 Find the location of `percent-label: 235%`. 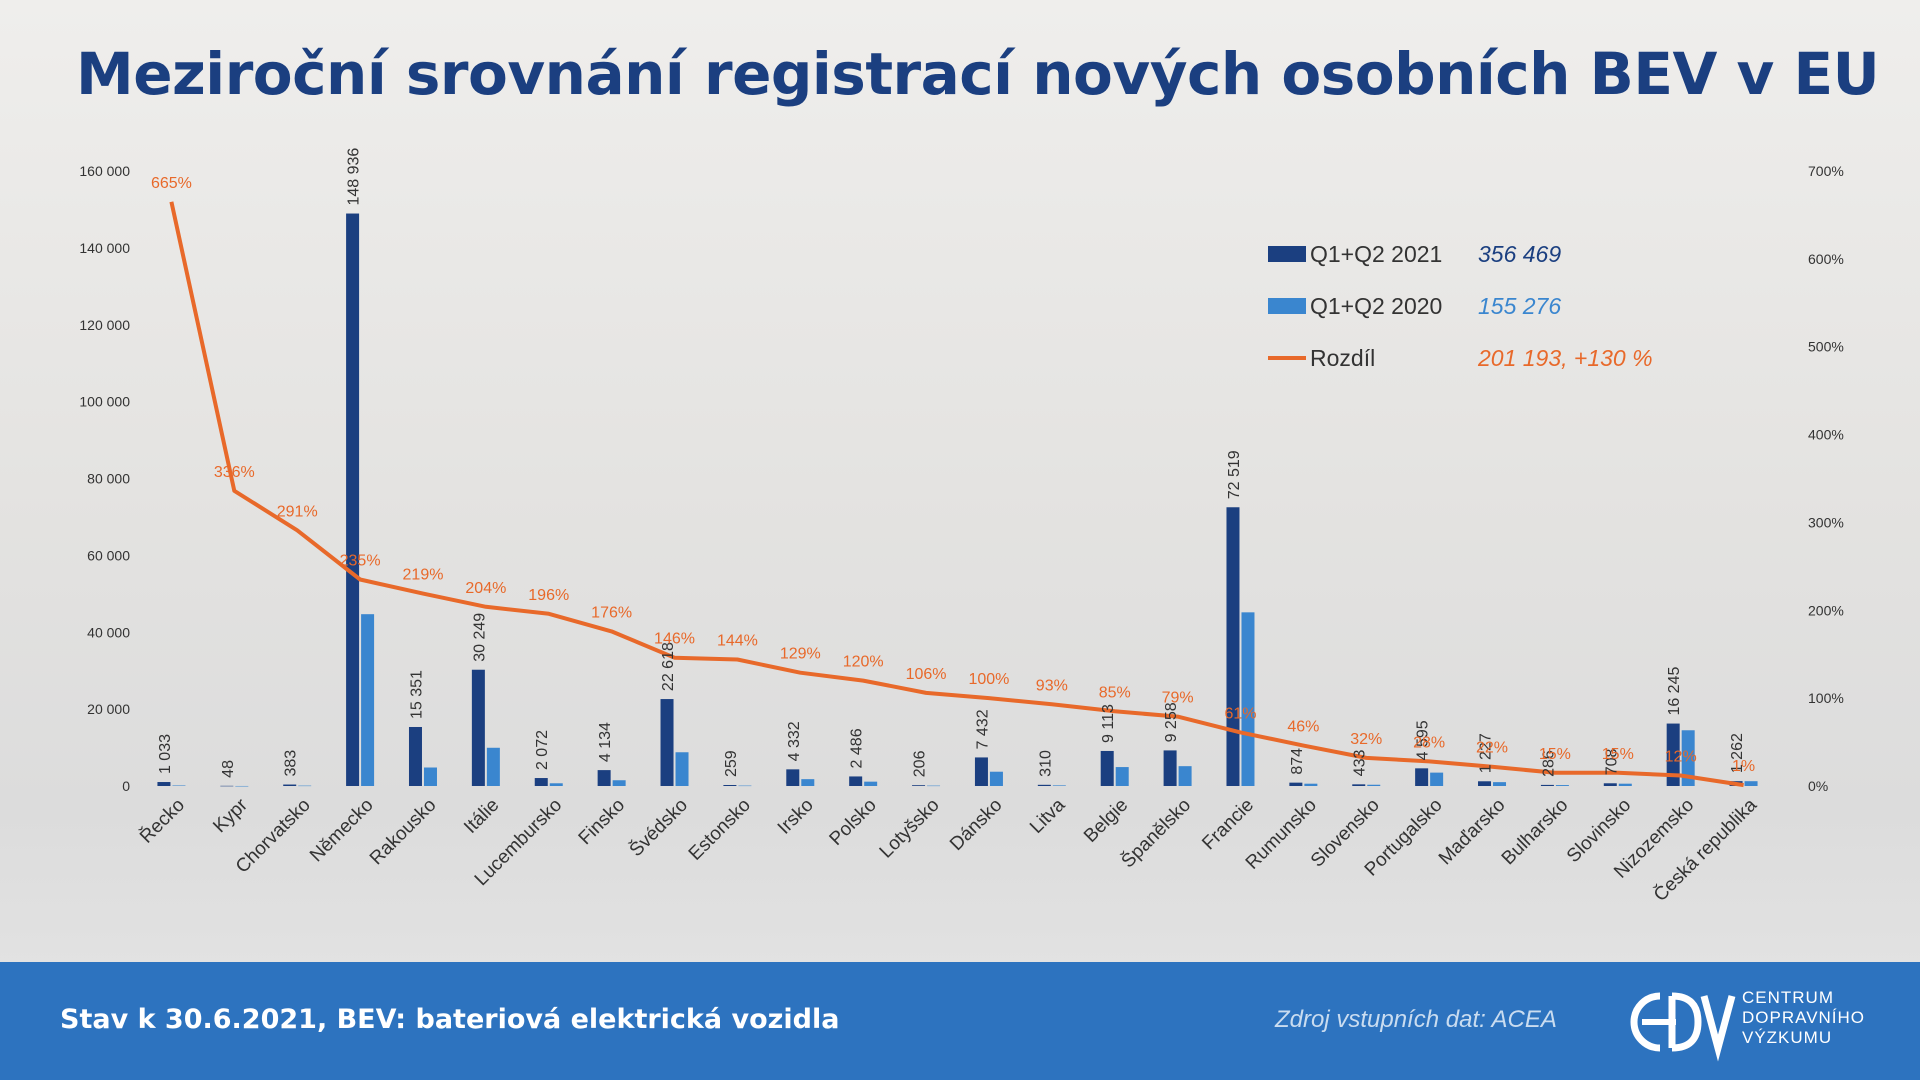

percent-label: 235% is located at coordinates (360, 561).